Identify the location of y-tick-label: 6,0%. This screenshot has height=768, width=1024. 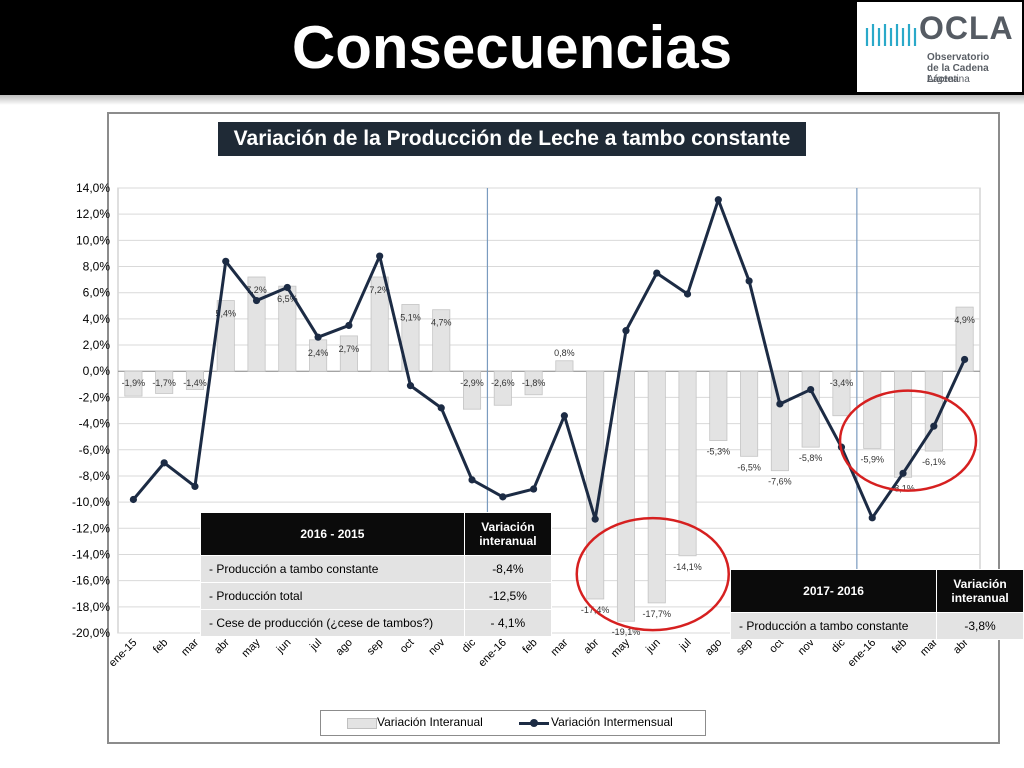
(97, 293).